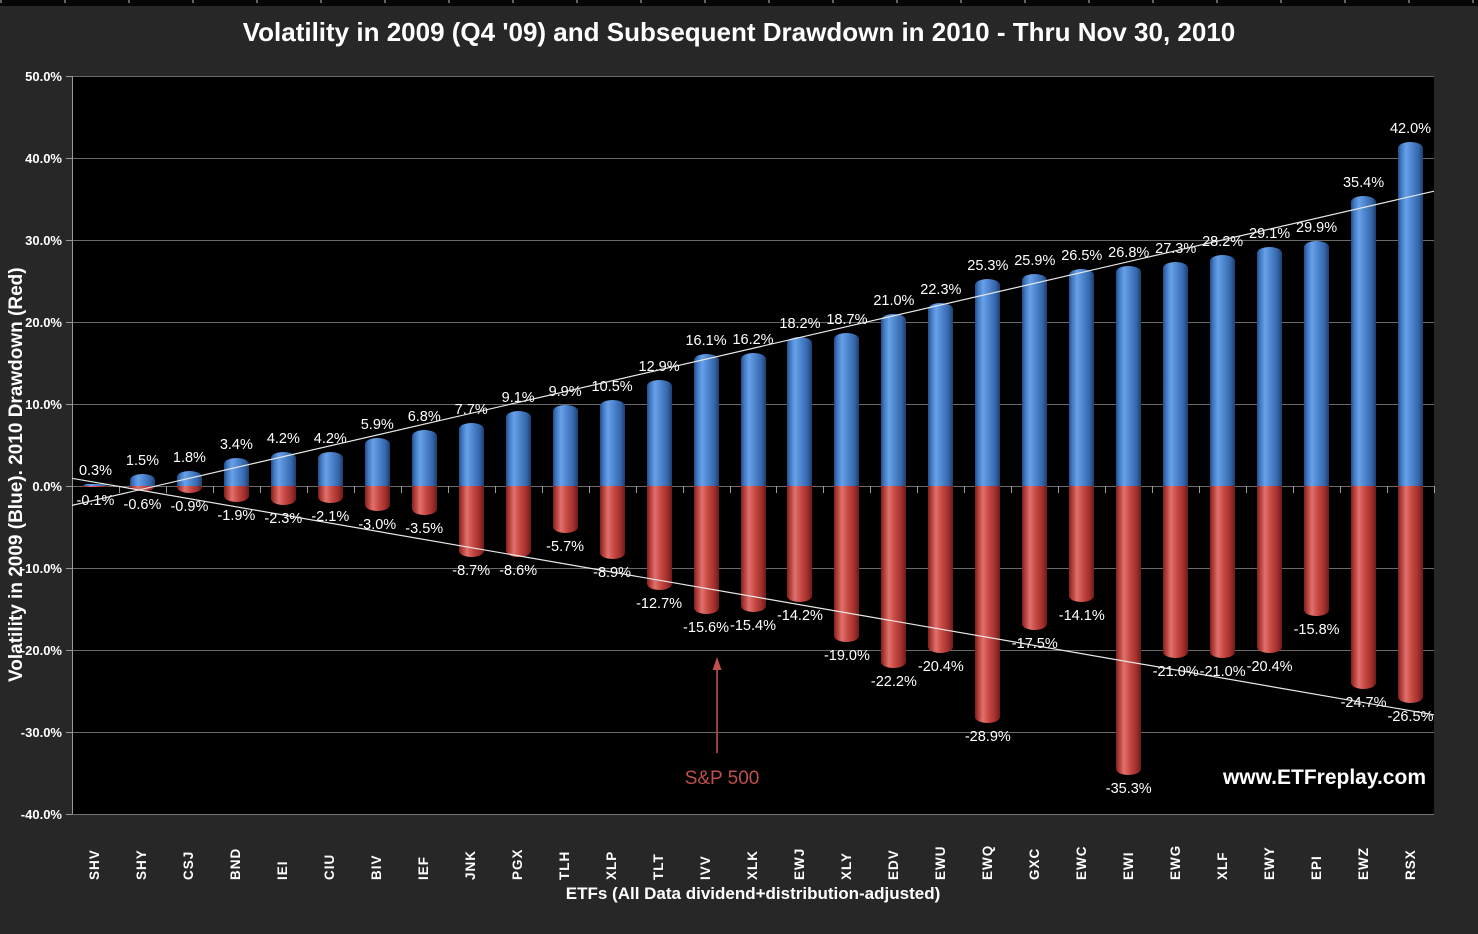 This screenshot has height=934, width=1478. I want to click on gridline--40, so click(753, 814).